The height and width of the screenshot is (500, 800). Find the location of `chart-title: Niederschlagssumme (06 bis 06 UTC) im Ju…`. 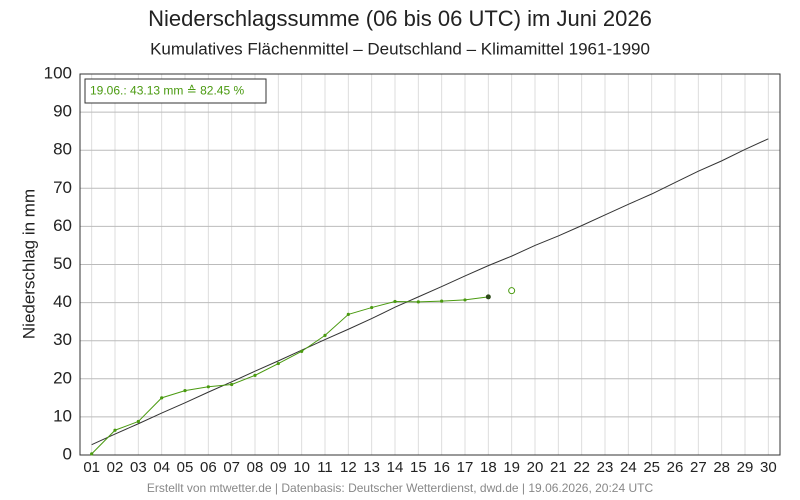

chart-title: Niederschlagssumme (06 bis 06 UTC) im Ju… is located at coordinates (400, 18).